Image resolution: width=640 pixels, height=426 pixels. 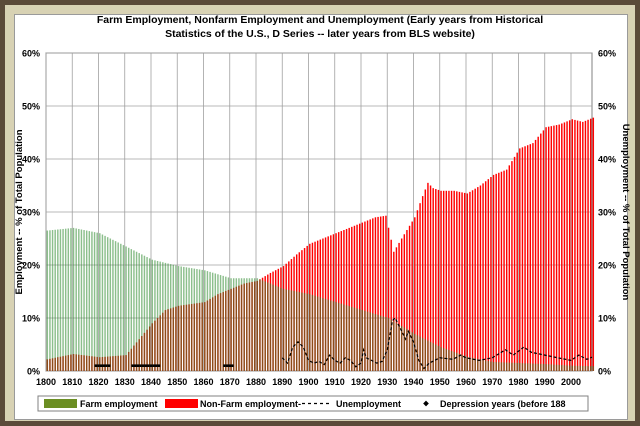 What do you see at coordinates (177, 382) in the screenshot?
I see `x-tick-label: 1850` at bounding box center [177, 382].